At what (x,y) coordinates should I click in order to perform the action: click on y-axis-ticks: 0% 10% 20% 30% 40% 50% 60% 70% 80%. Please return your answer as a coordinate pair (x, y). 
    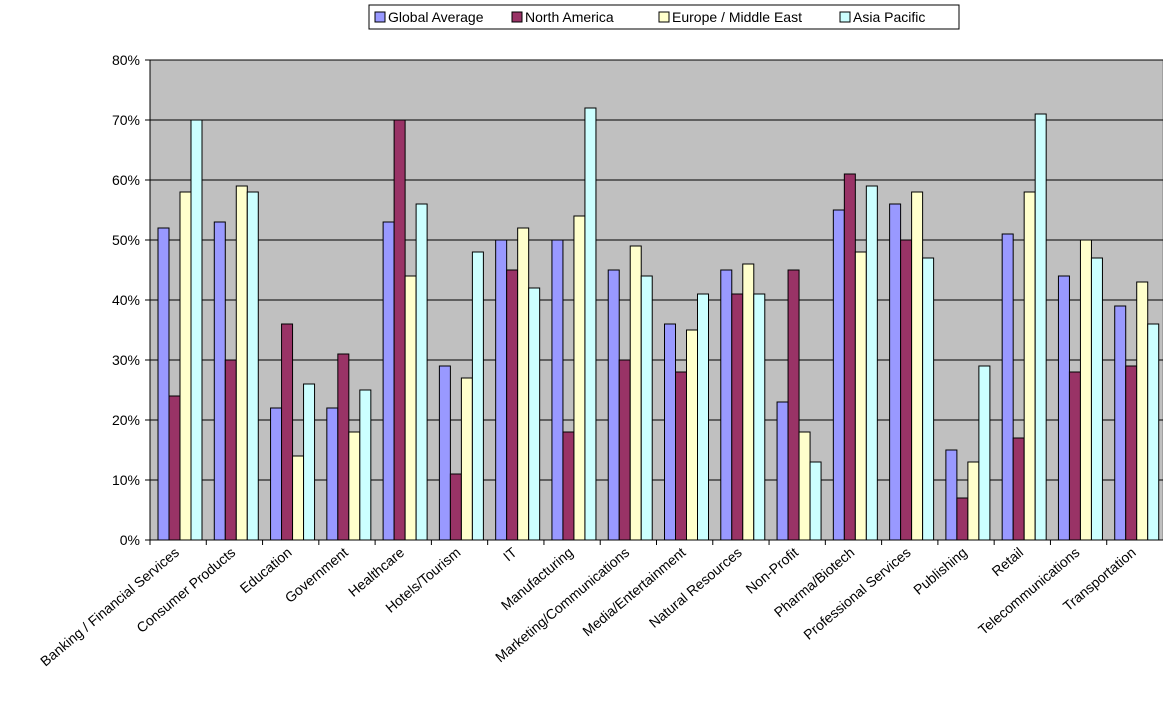
    Looking at the image, I should click on (131, 300).